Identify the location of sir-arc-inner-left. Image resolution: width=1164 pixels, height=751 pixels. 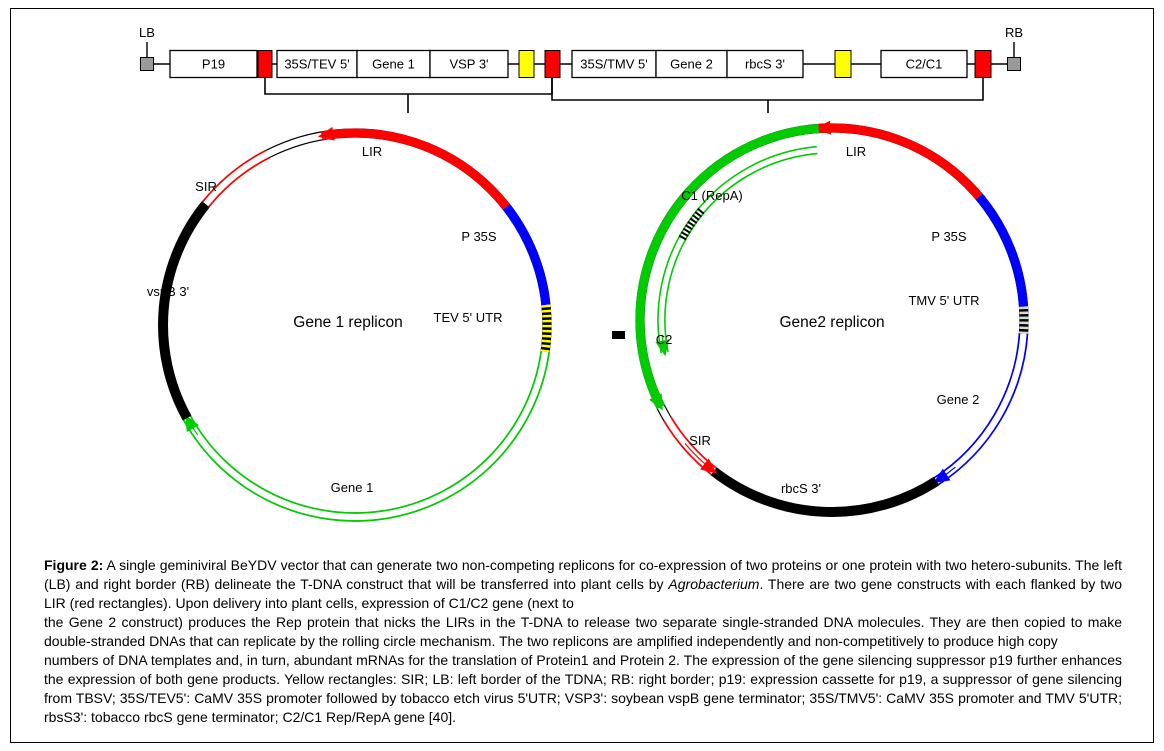
(239, 182).